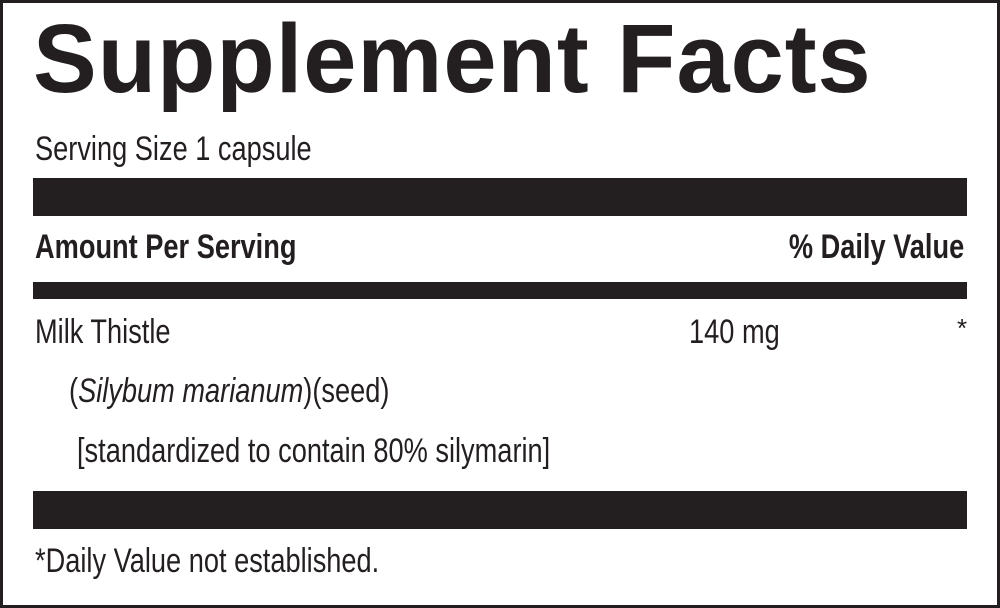  What do you see at coordinates (500, 197) in the screenshot?
I see `thick-divider` at bounding box center [500, 197].